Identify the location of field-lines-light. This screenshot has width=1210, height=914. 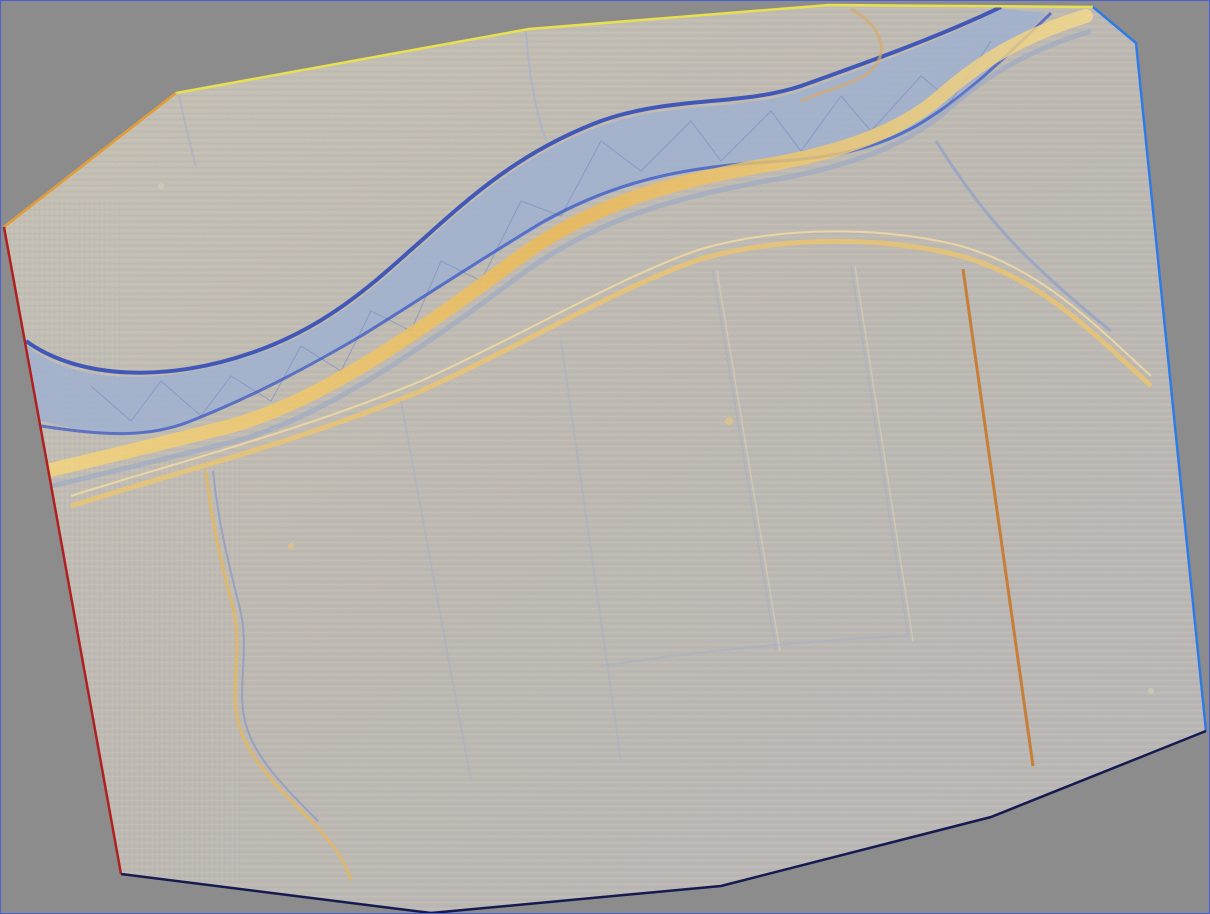
(815, 458).